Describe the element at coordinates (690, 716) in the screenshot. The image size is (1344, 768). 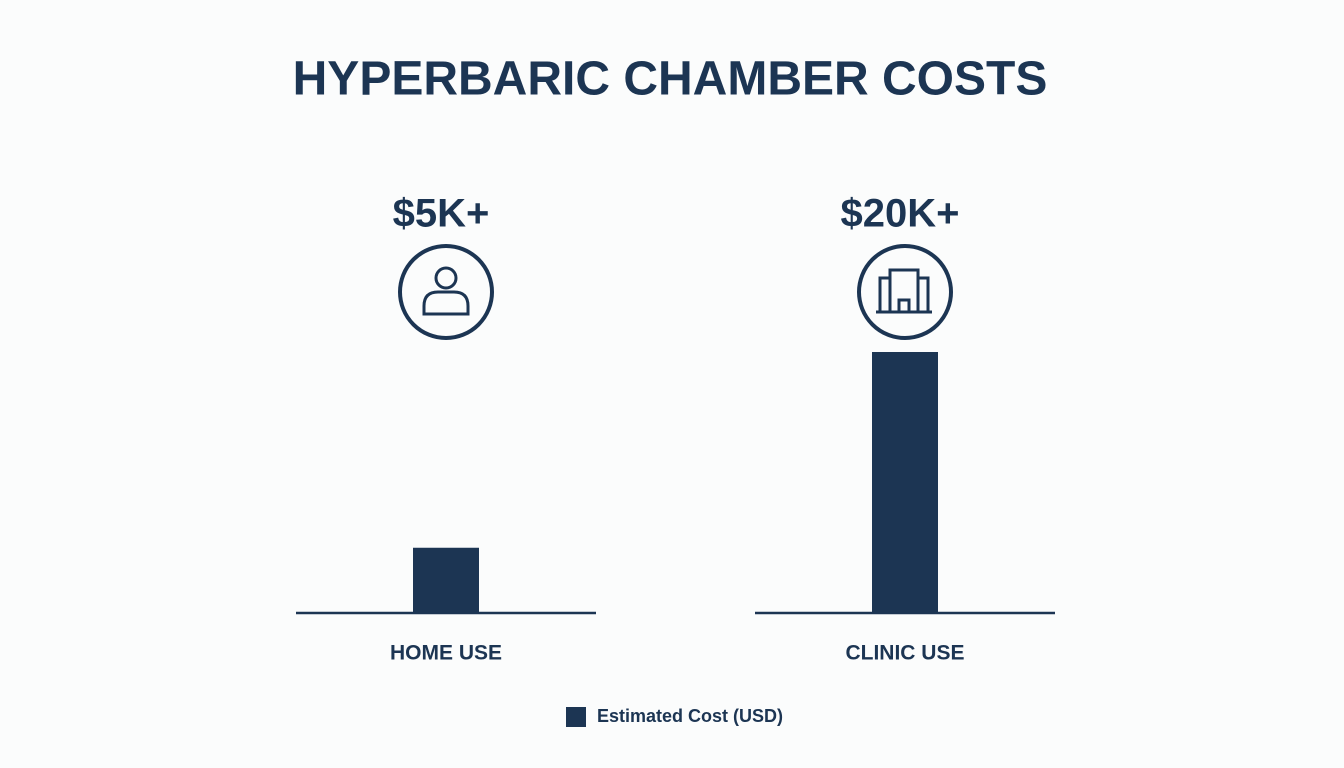
I see `legend-label: Estimated Cost (USD)` at that location.